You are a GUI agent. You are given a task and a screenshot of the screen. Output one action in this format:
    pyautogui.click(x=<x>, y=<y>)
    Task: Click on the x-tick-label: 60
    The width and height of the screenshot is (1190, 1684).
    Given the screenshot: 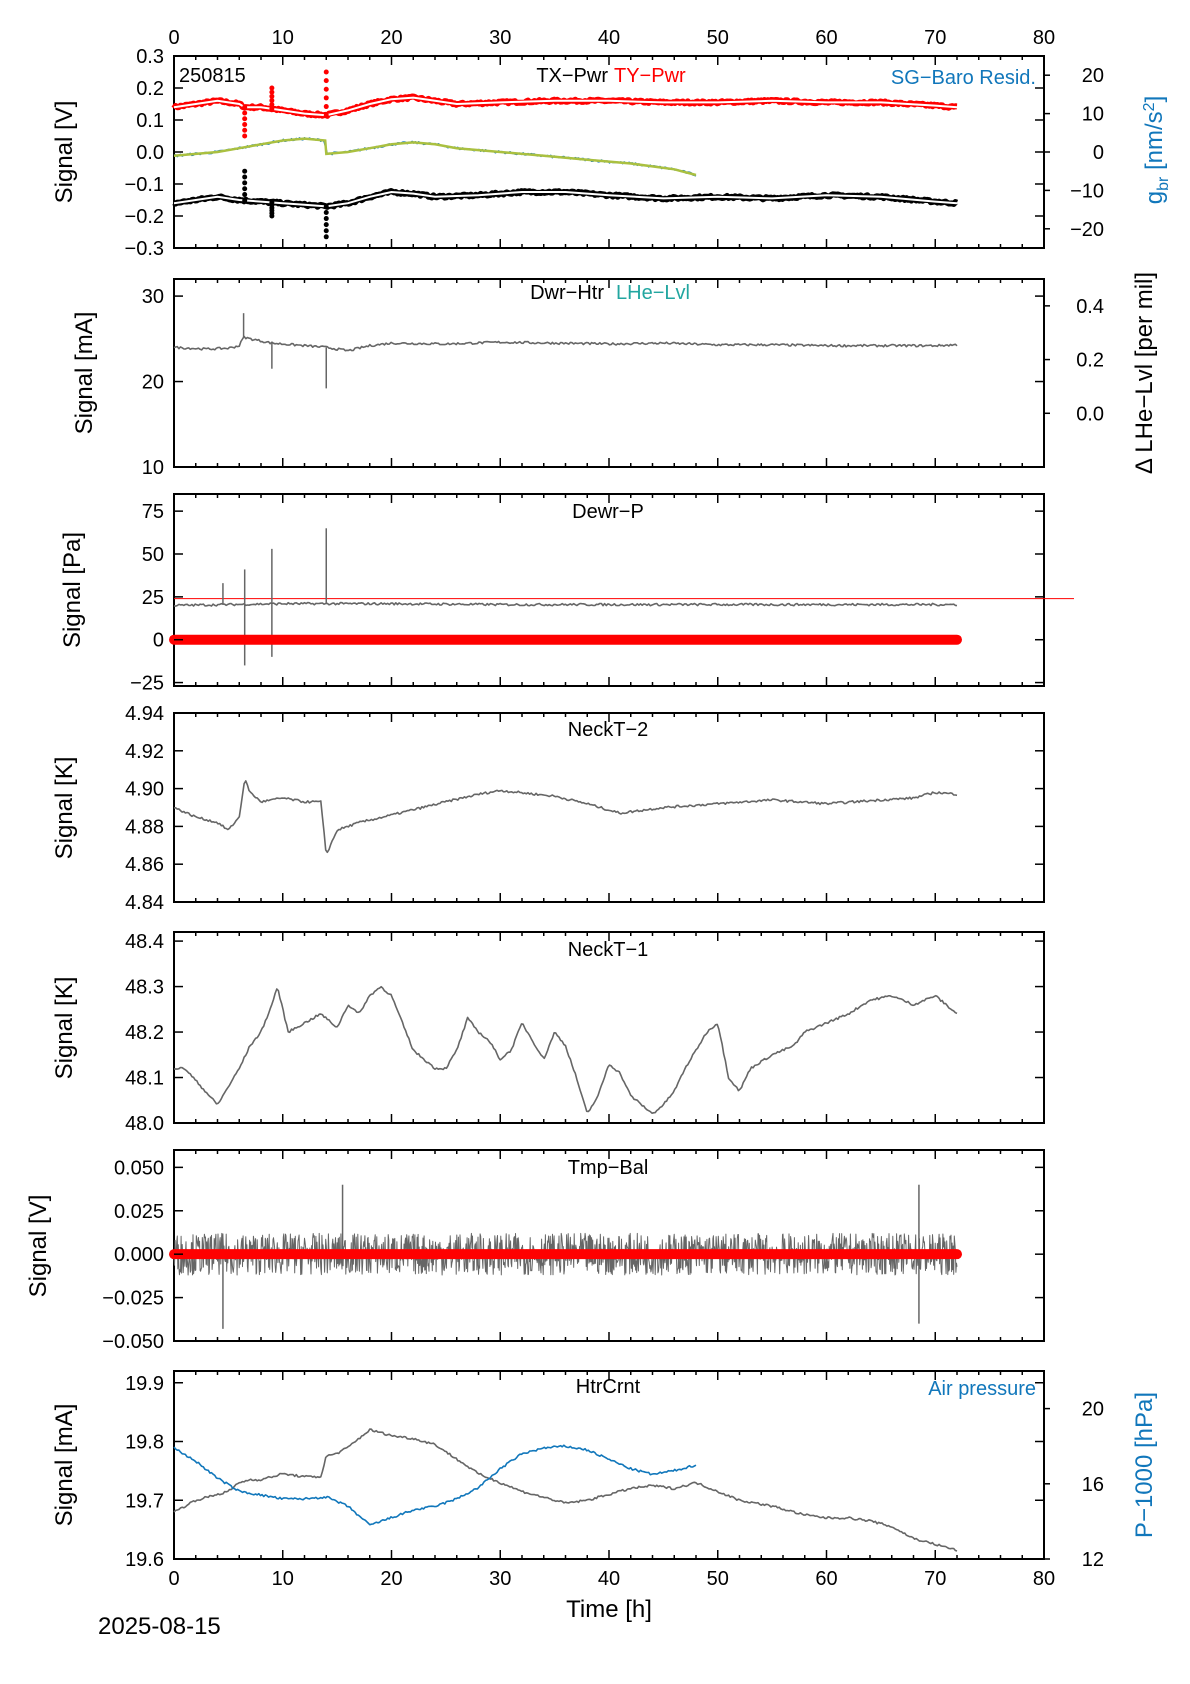 What is the action you would take?
    pyautogui.click(x=826, y=1579)
    